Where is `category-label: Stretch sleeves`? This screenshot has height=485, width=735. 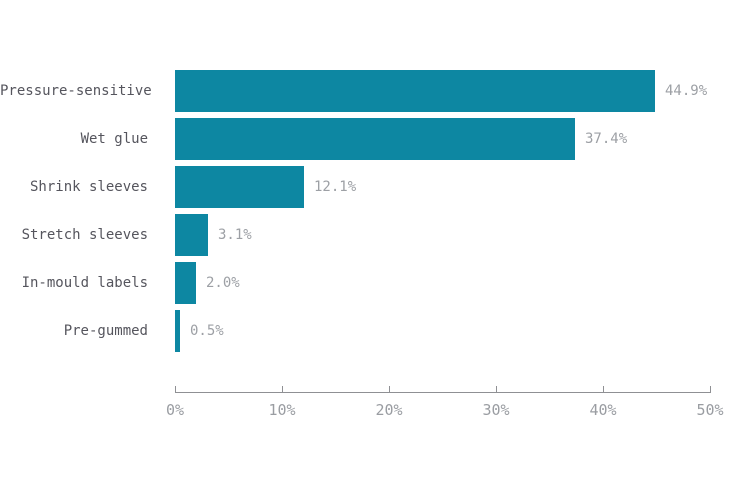
category-label: Stretch sleeves is located at coordinates (84, 235).